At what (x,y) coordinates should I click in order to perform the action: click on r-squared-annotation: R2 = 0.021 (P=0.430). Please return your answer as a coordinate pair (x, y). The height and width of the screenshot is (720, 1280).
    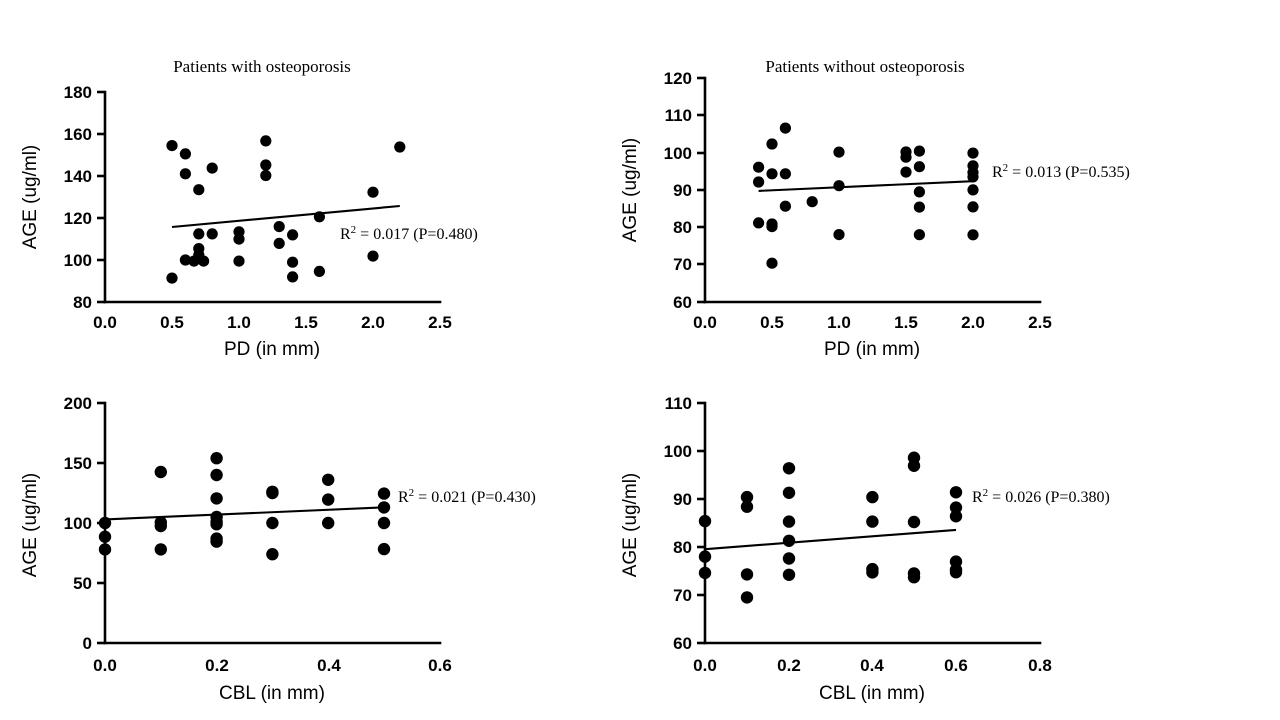
    Looking at the image, I should click on (467, 496).